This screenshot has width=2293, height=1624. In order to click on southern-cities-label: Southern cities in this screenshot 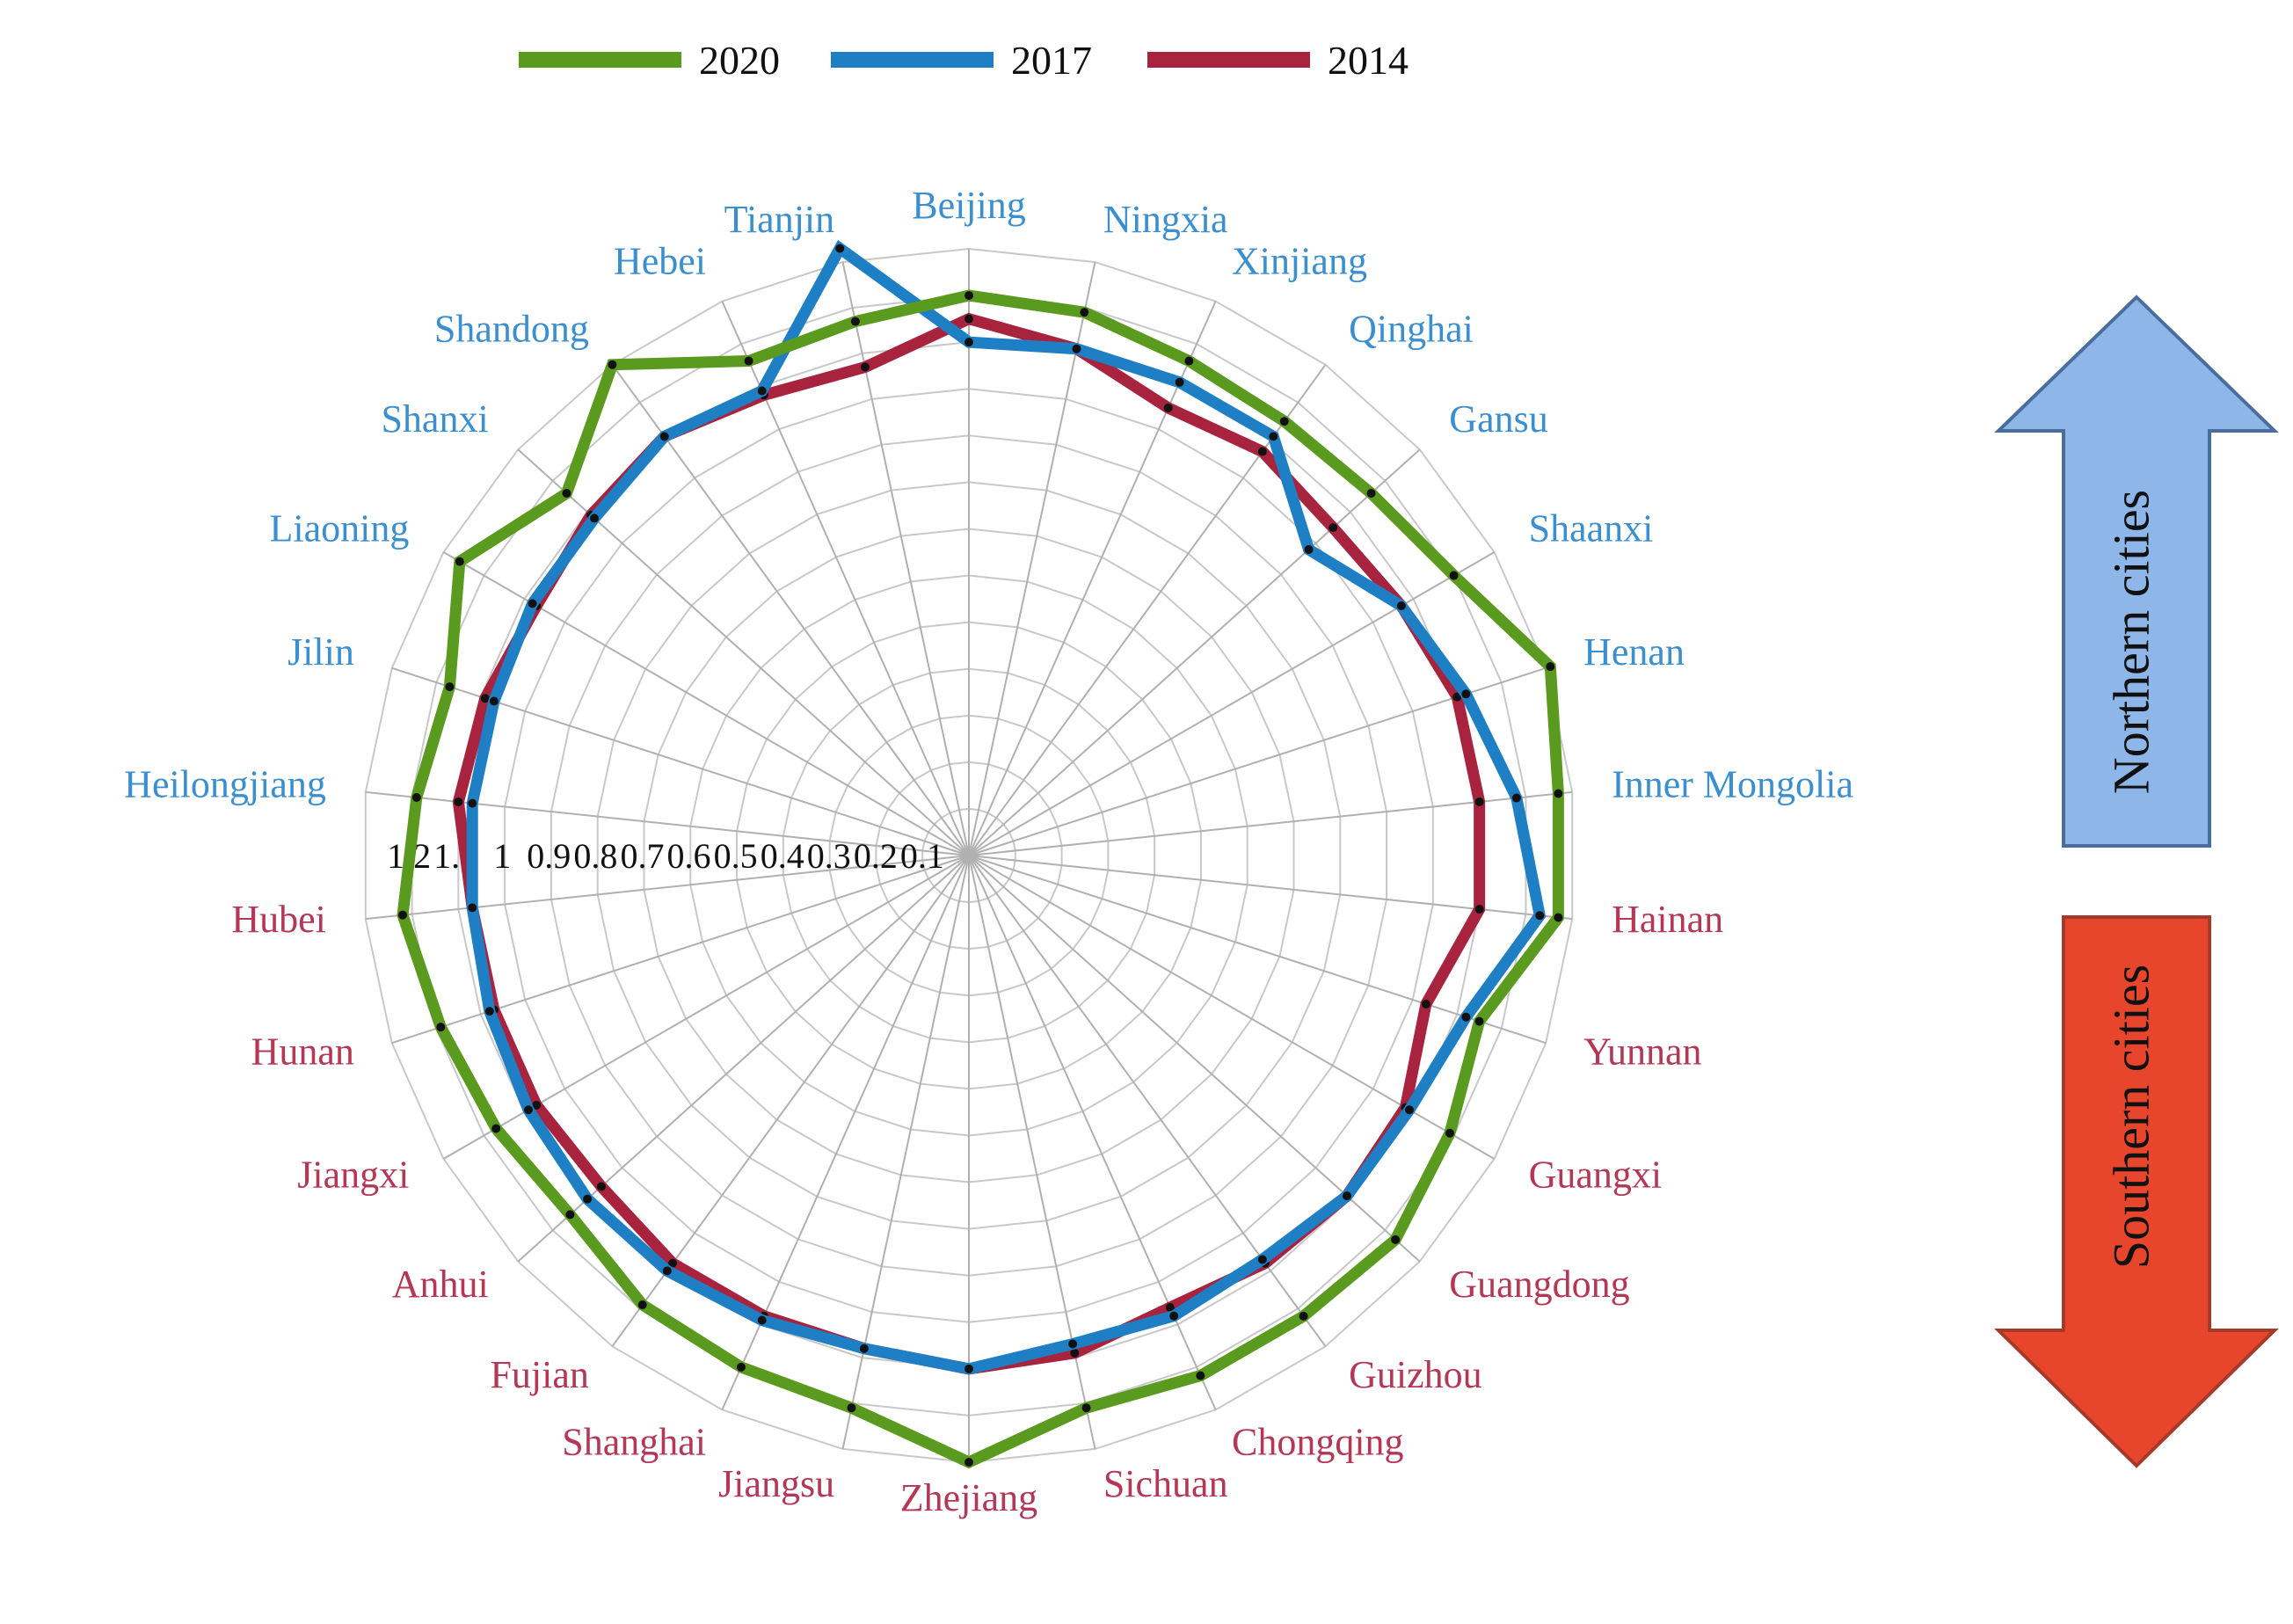, I will do `click(2130, 1117)`.